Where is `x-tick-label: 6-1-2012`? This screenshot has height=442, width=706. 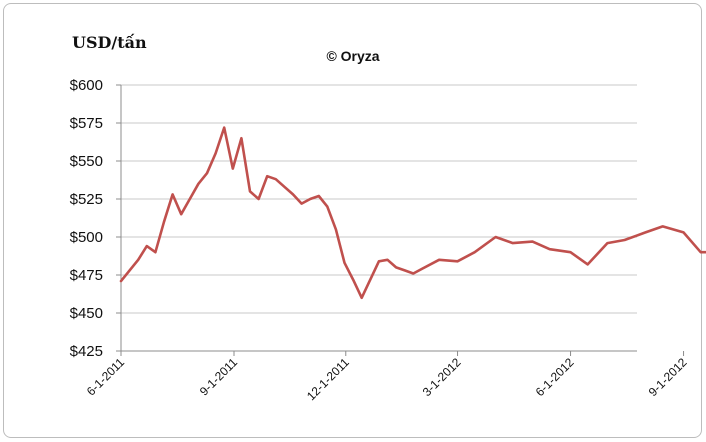
x-tick-label: 6-1-2012 is located at coordinates (555, 377).